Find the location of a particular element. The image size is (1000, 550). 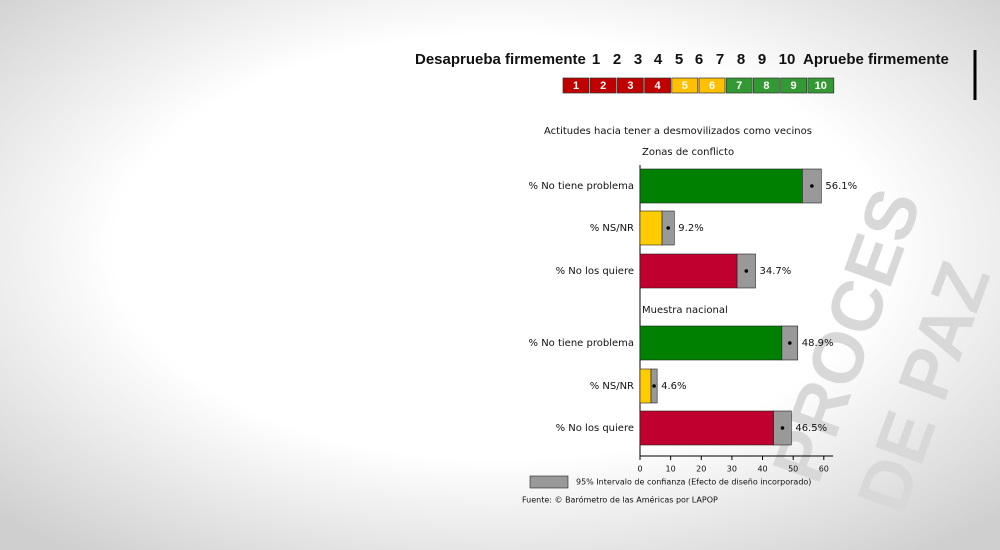

value-label: 4.6% is located at coordinates (673, 386).